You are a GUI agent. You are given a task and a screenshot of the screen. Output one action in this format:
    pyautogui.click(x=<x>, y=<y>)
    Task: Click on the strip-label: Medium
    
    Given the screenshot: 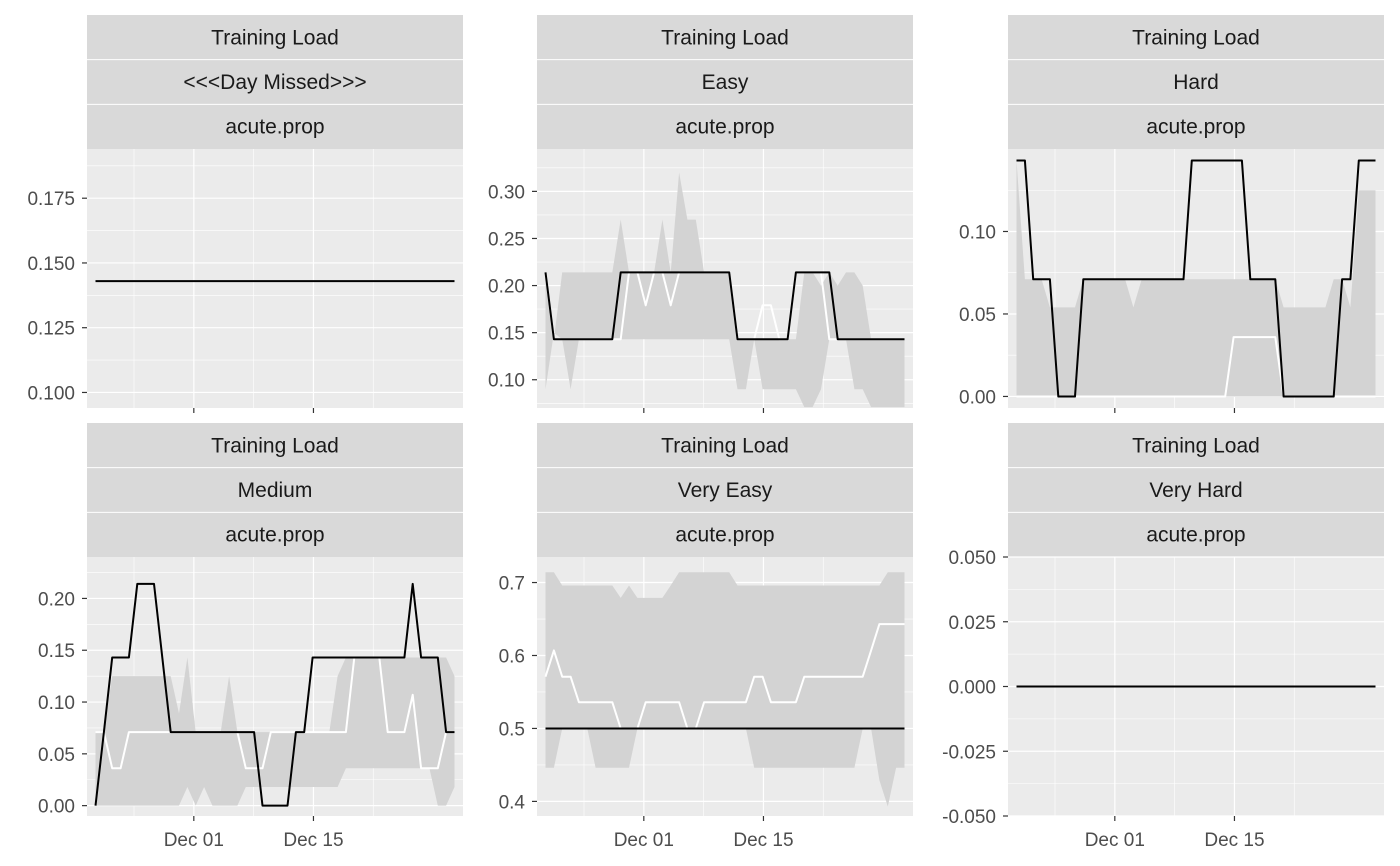 What is the action you would take?
    pyautogui.click(x=275, y=490)
    